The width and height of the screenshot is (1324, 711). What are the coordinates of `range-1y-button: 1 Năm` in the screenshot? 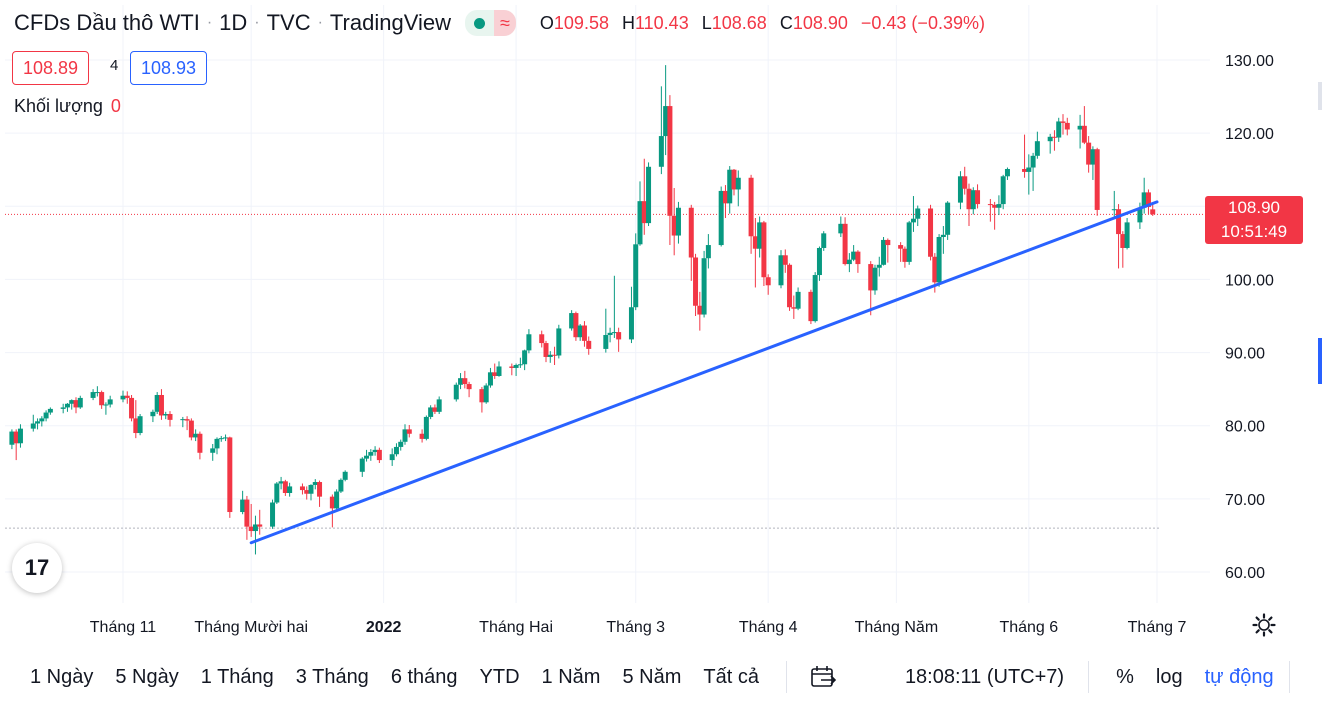 It's located at (571, 676).